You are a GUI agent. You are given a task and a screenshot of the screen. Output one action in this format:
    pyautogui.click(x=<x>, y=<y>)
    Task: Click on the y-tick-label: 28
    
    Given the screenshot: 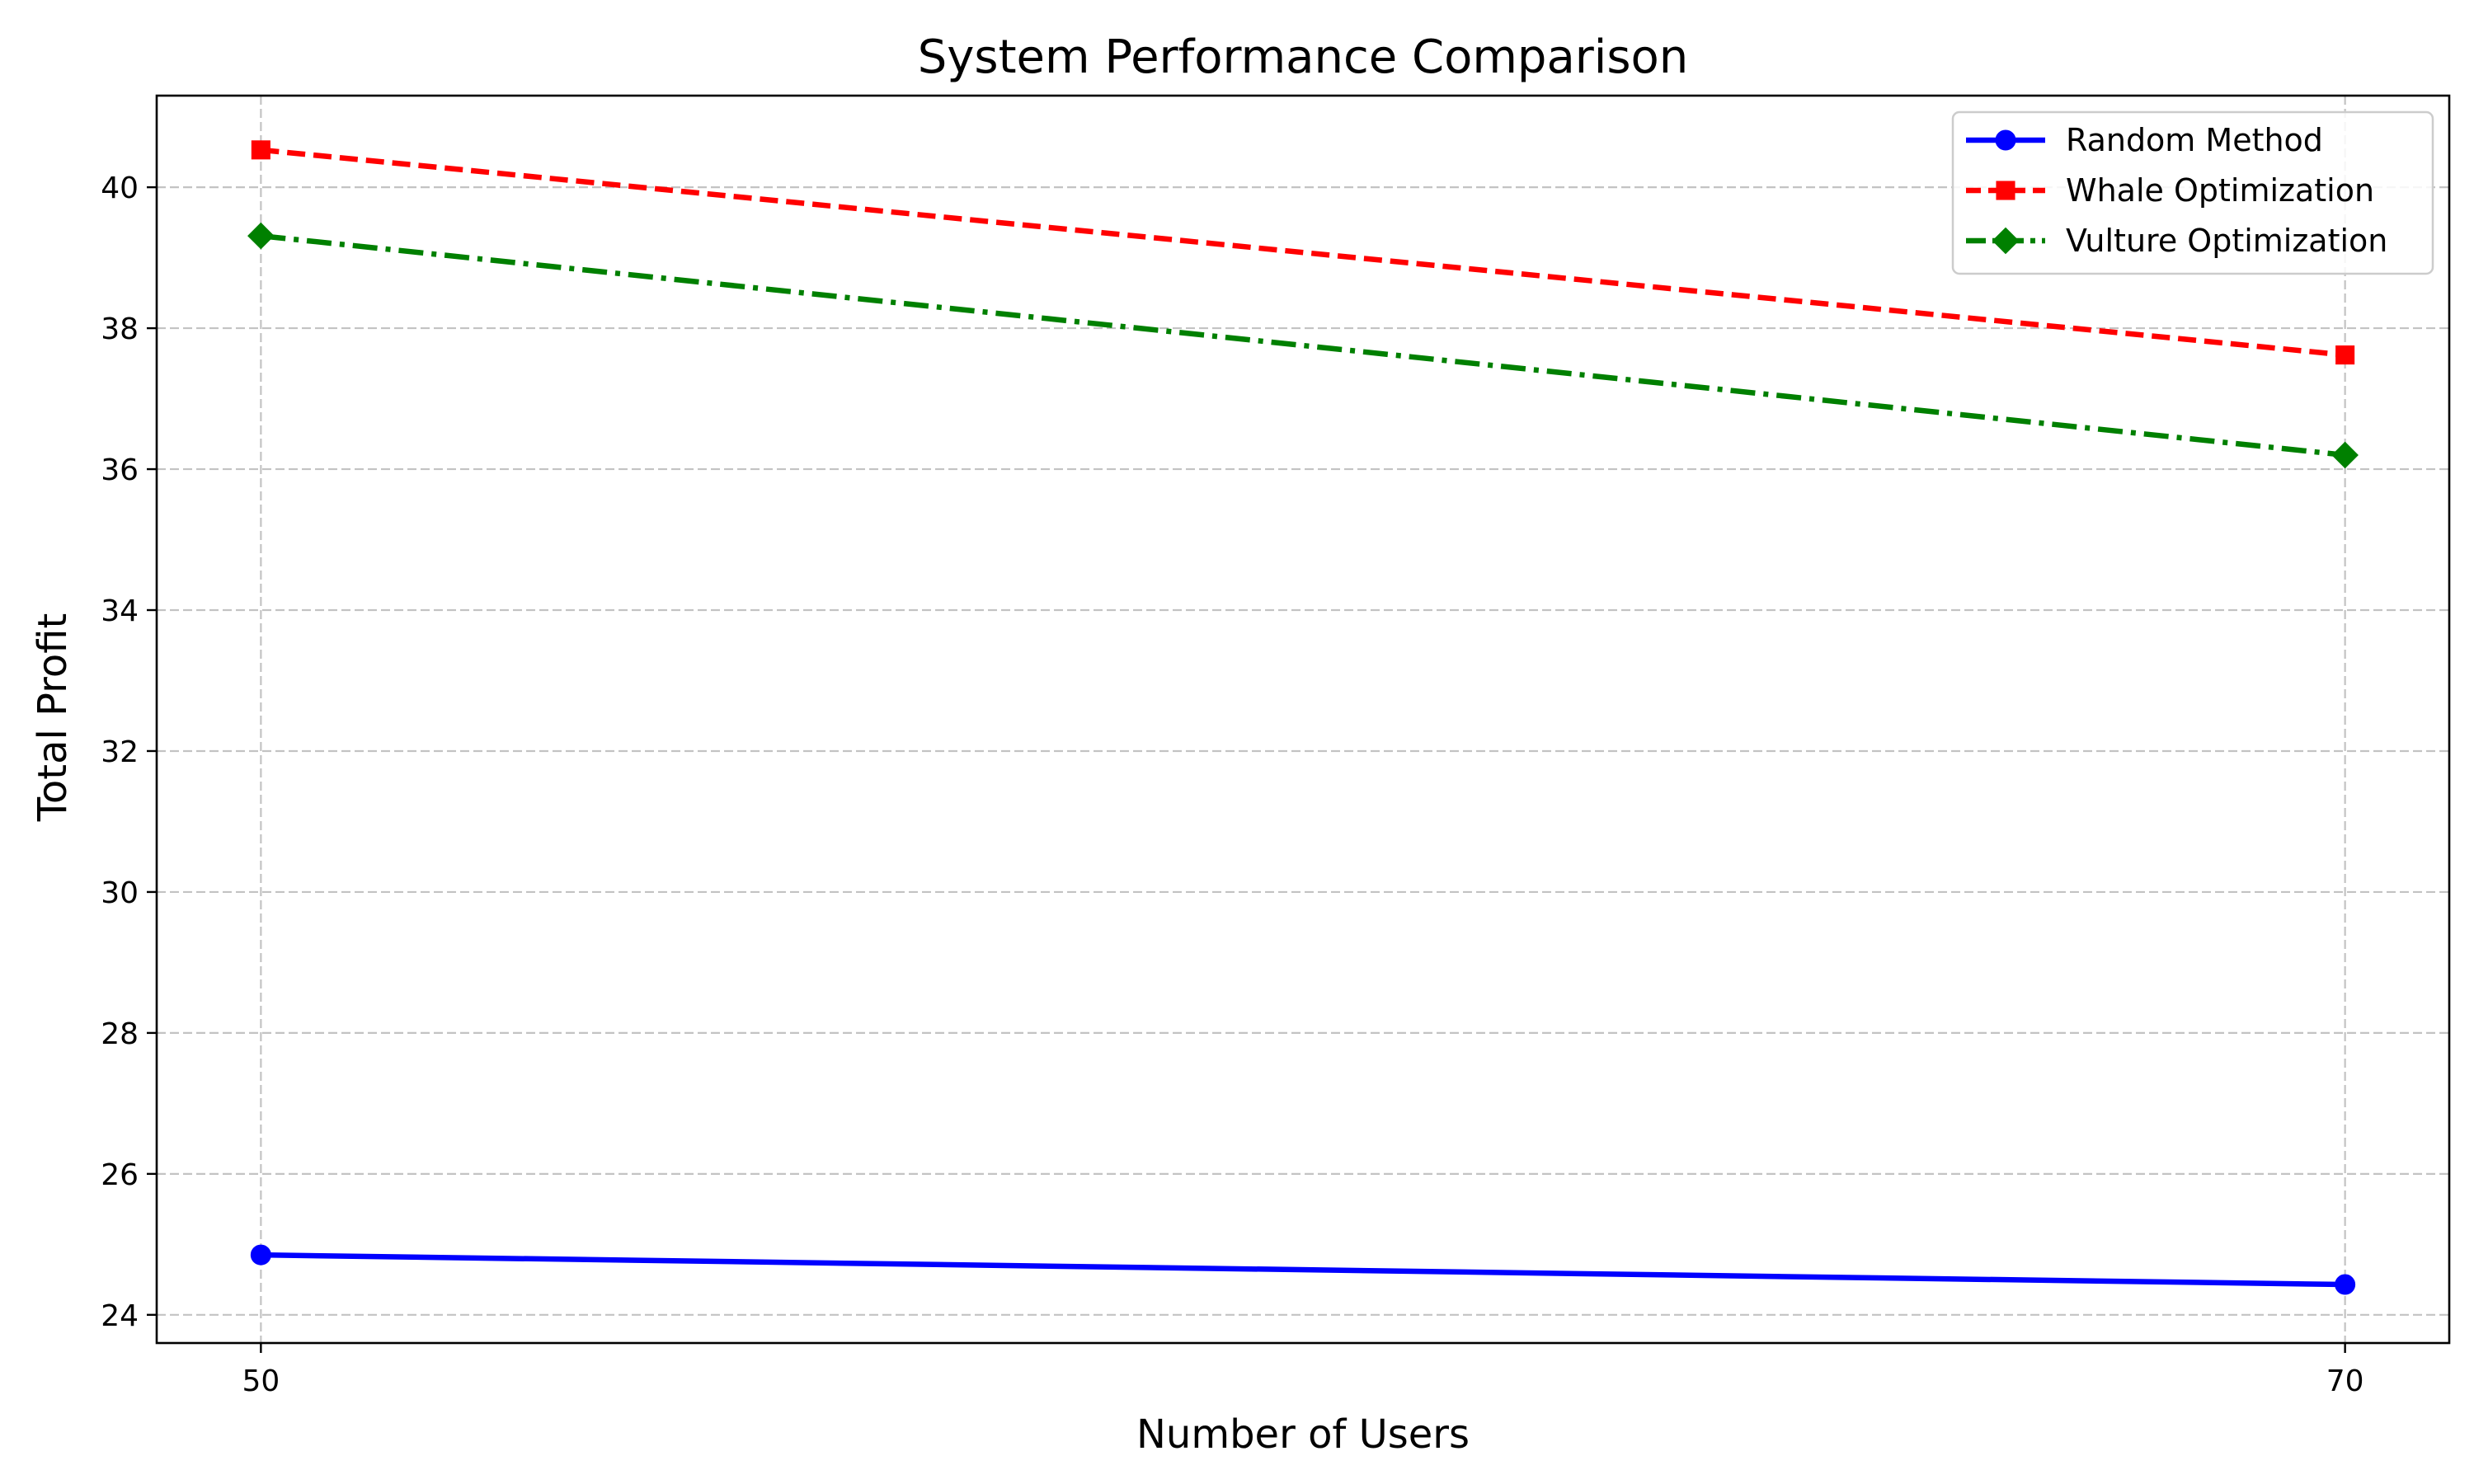 What is the action you would take?
    pyautogui.click(x=120, y=1034)
    